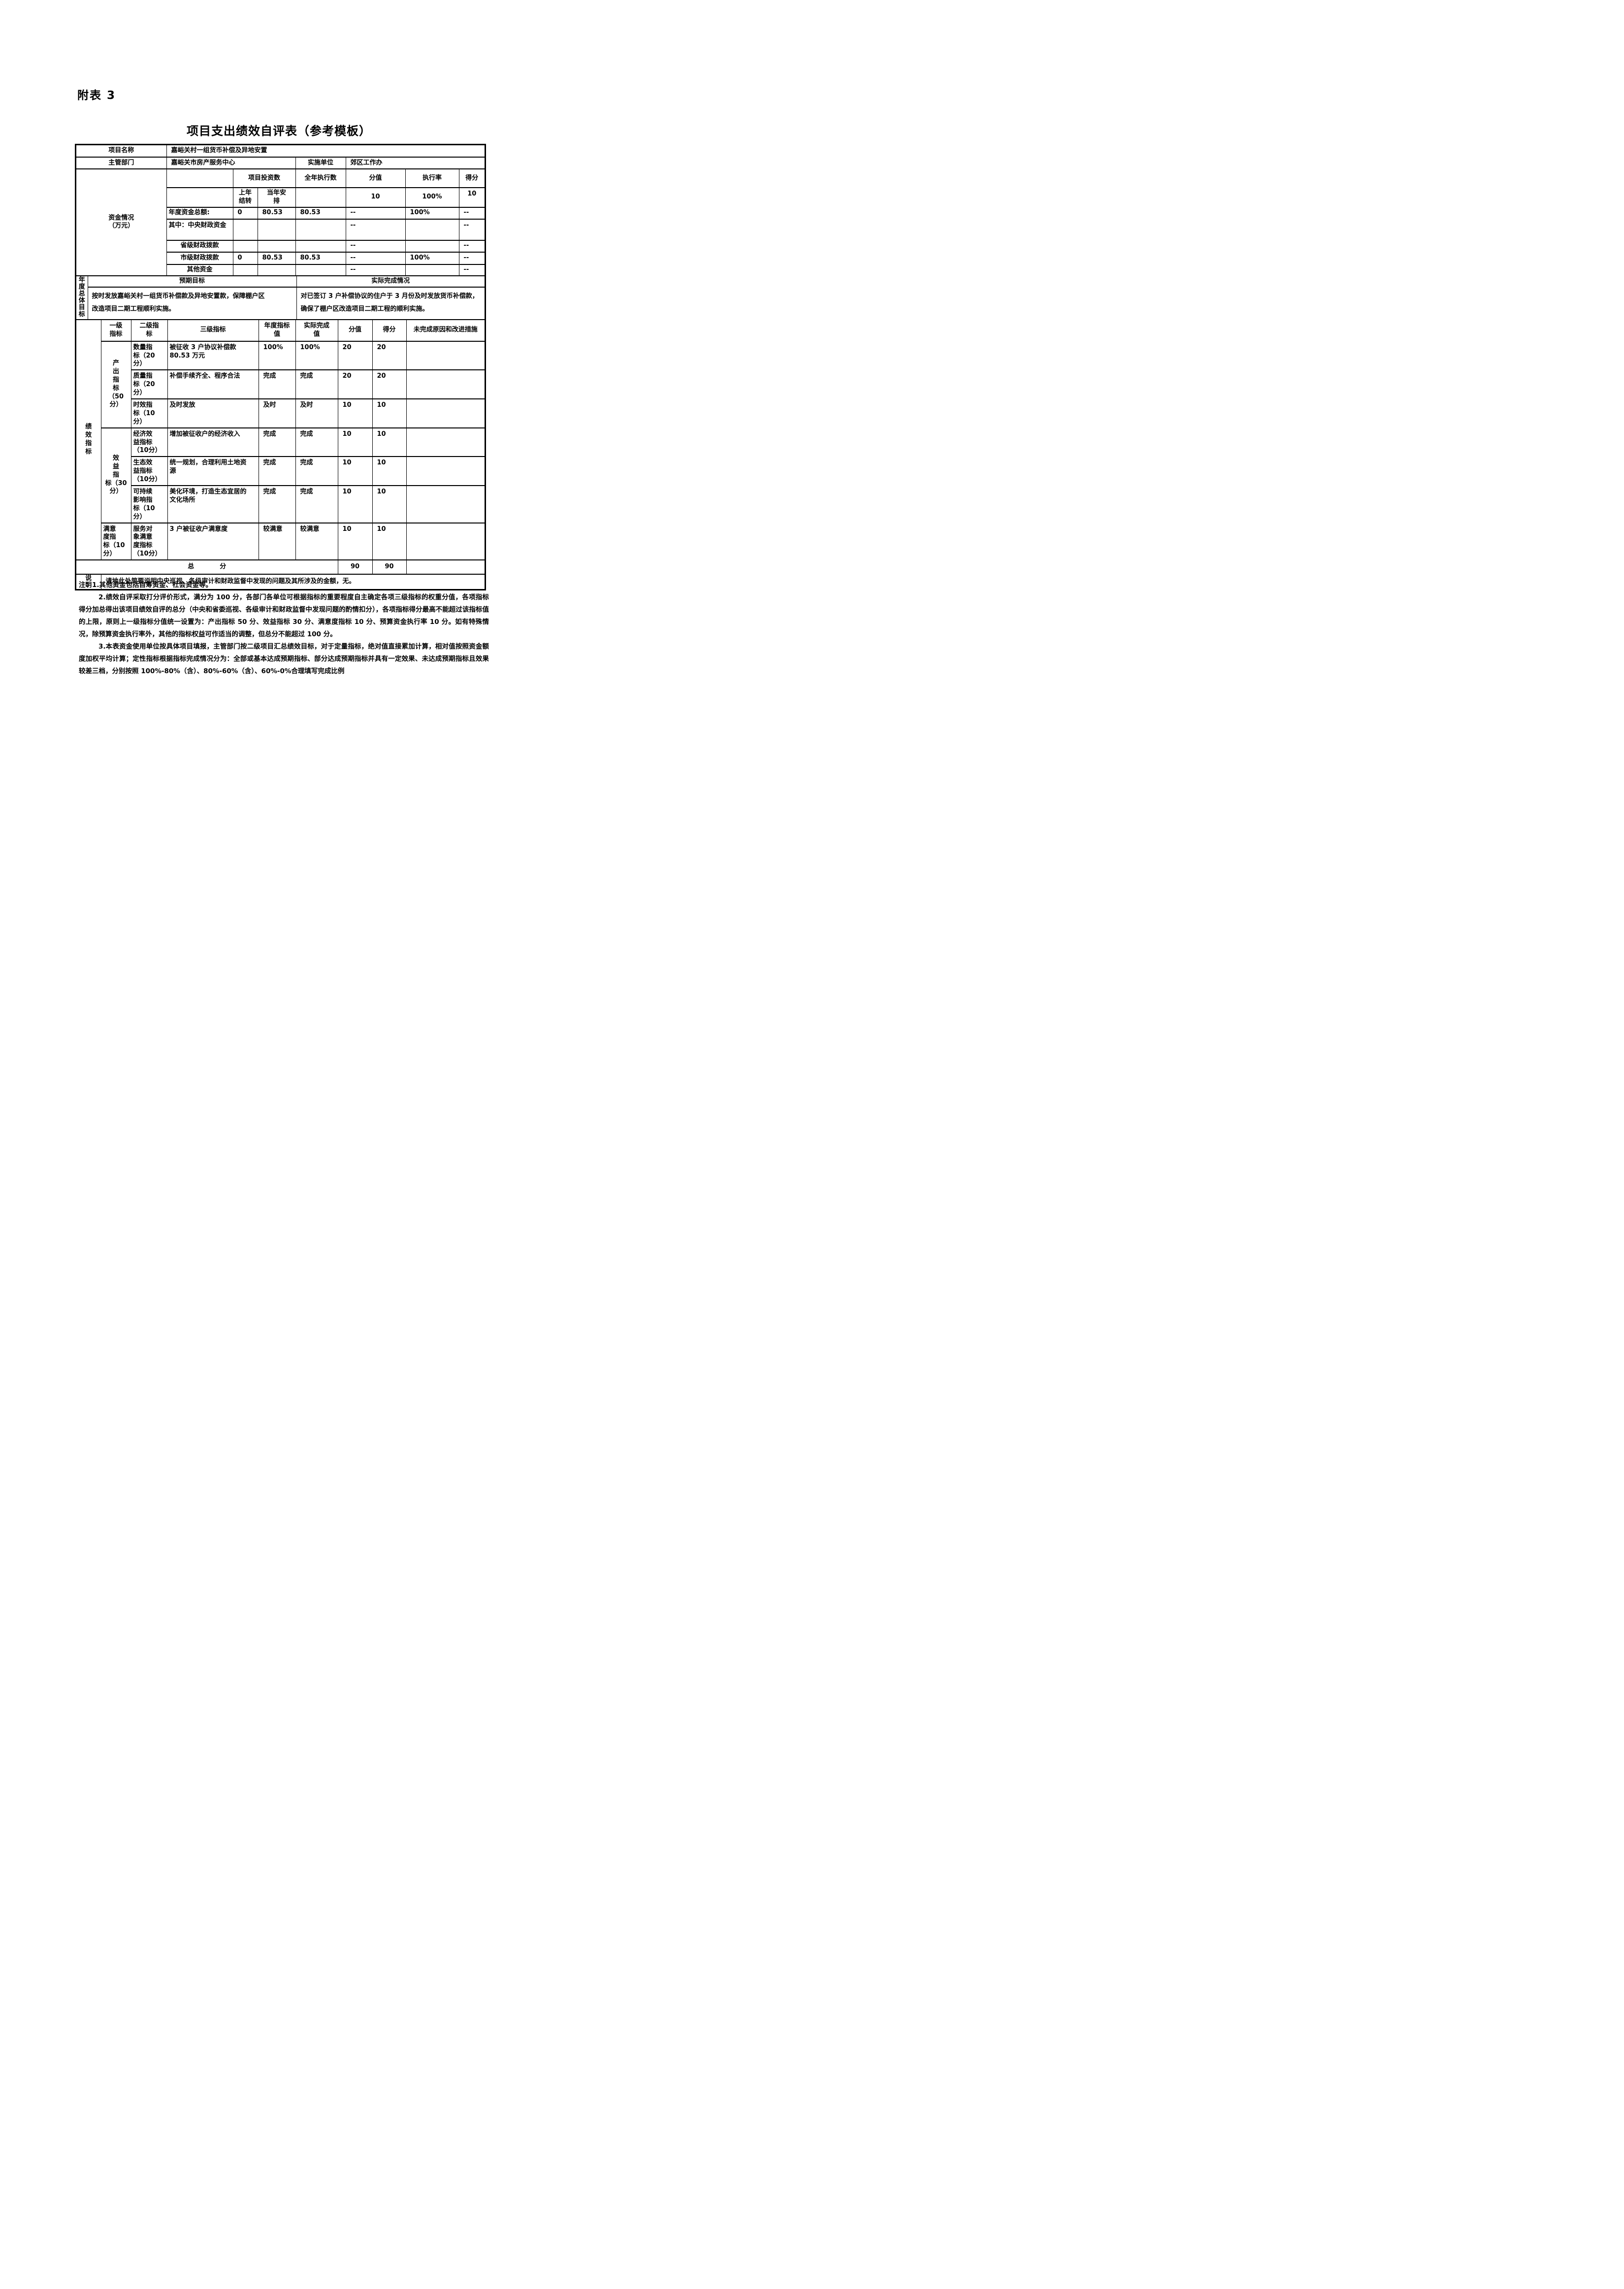 The image size is (1624, 2289). Describe the element at coordinates (150, 504) in the screenshot. I see `level2-label: 可持续 影响指 标（10 分）` at that location.